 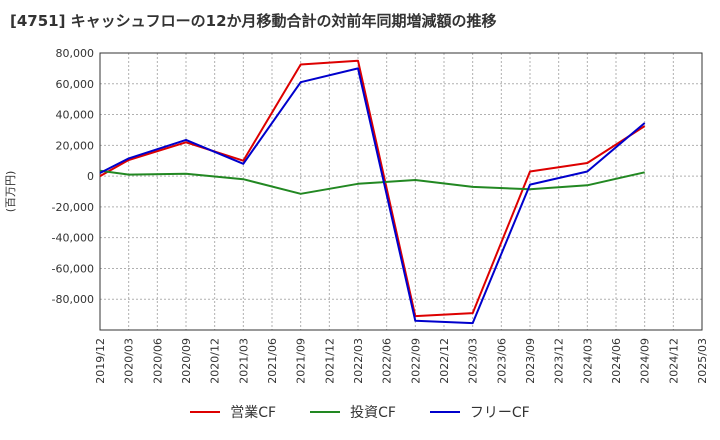 What do you see at coordinates (75, 53) in the screenshot?
I see `y-tick-label: 80,000` at bounding box center [75, 53].